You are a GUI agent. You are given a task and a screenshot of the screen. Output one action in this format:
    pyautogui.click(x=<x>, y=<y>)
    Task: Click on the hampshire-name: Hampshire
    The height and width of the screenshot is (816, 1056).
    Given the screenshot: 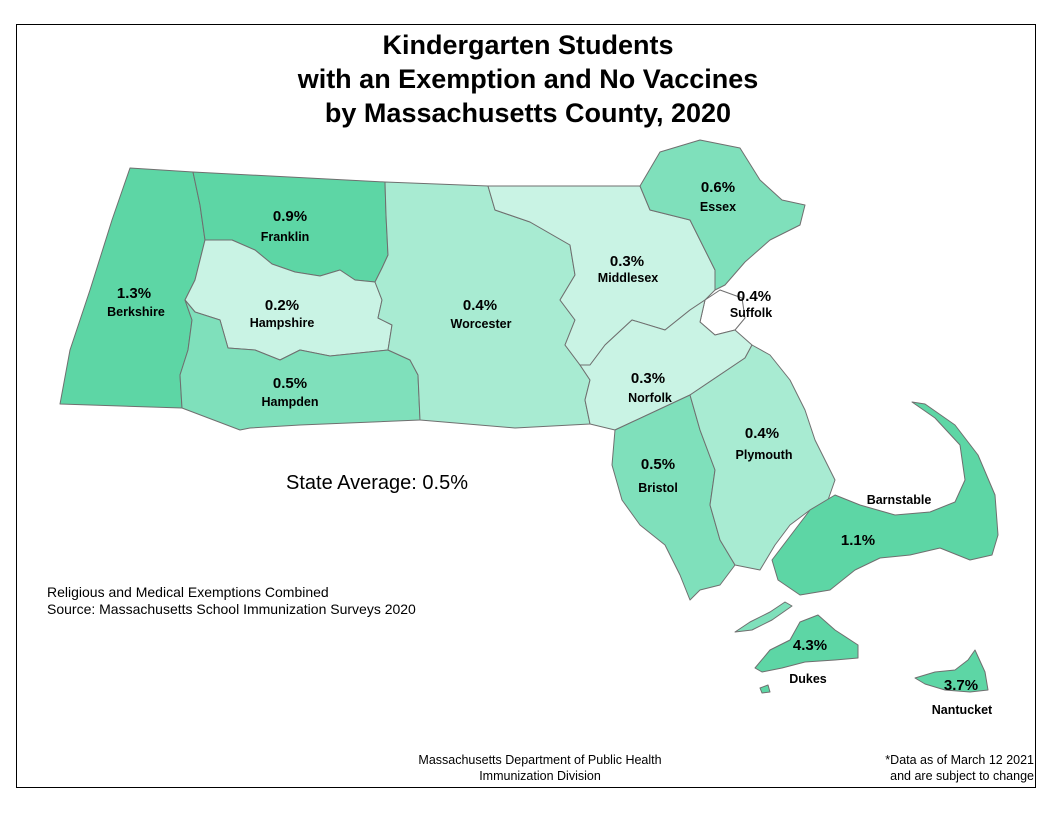 What is the action you would take?
    pyautogui.click(x=282, y=323)
    